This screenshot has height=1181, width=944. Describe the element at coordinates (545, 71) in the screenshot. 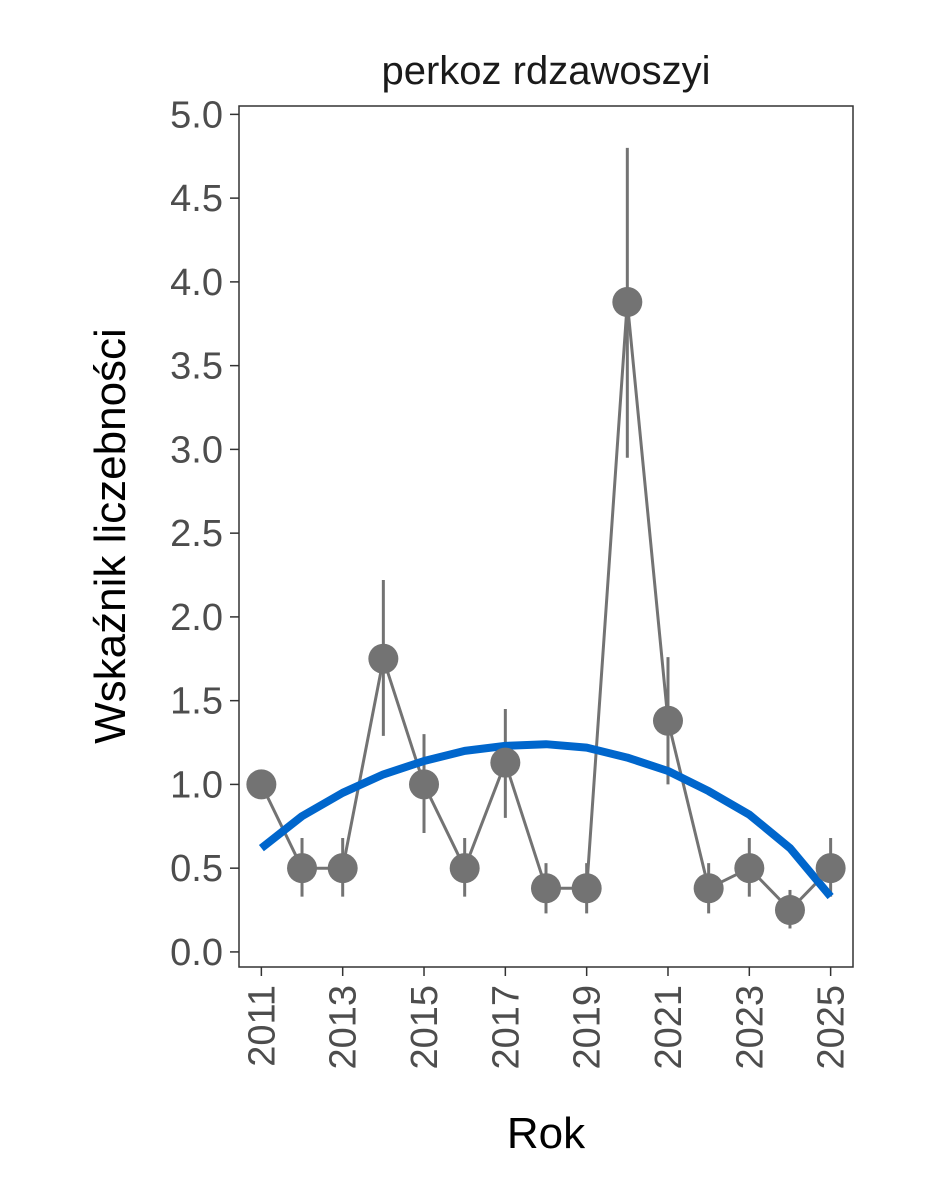

I see `chart-title: perkoz rdzawoszyi` at that location.